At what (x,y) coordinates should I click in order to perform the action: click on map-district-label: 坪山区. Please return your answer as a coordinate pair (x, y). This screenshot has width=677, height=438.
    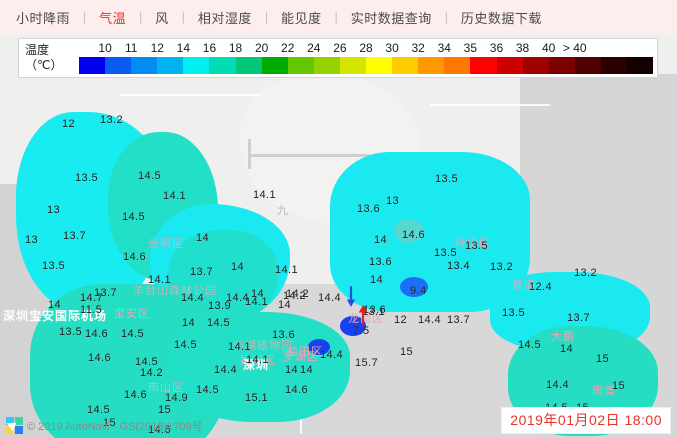
    Looking at the image, I should click on (473, 243).